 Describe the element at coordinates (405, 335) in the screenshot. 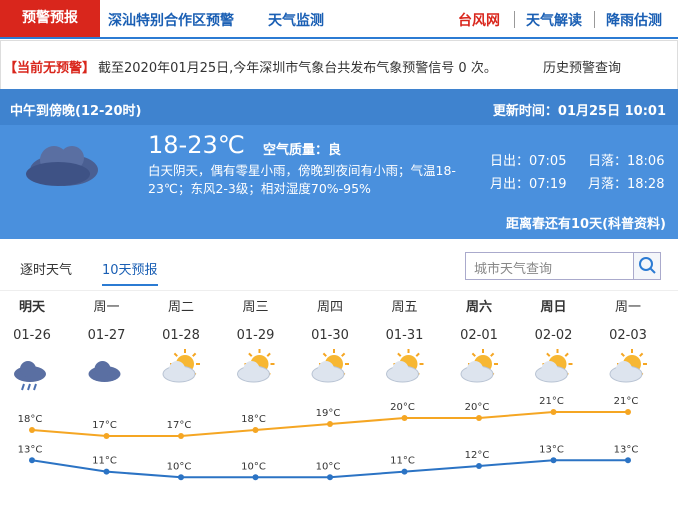

I see `date: 01-31` at that location.